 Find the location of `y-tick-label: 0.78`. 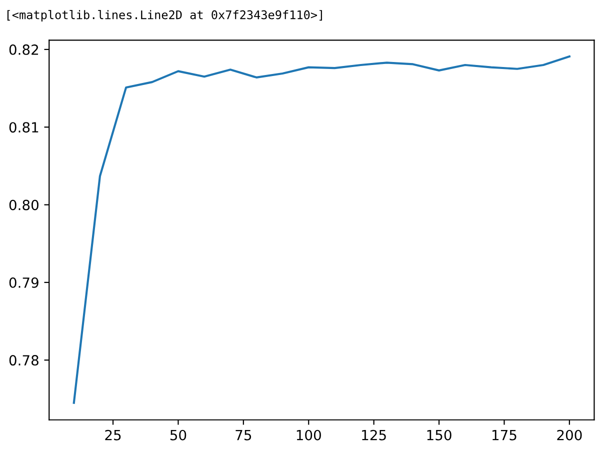

y-tick-label: 0.78 is located at coordinates (23, 360).